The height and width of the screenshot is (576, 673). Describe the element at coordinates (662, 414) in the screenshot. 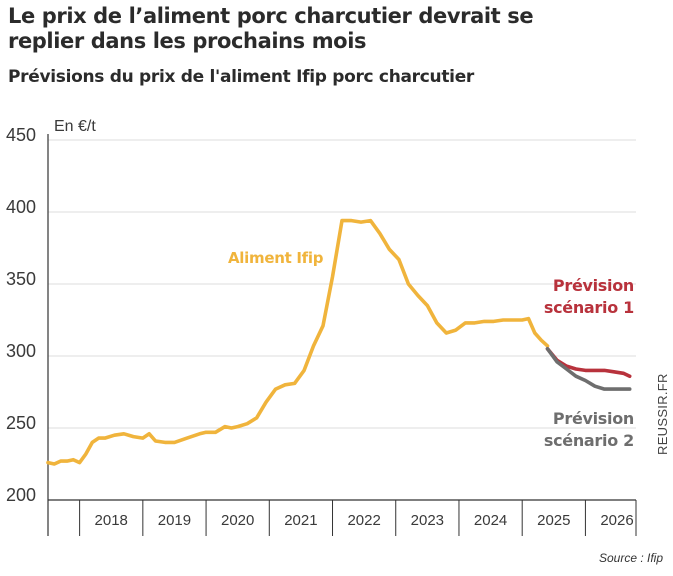

I see `watermark: REUSSIR.FR` at that location.